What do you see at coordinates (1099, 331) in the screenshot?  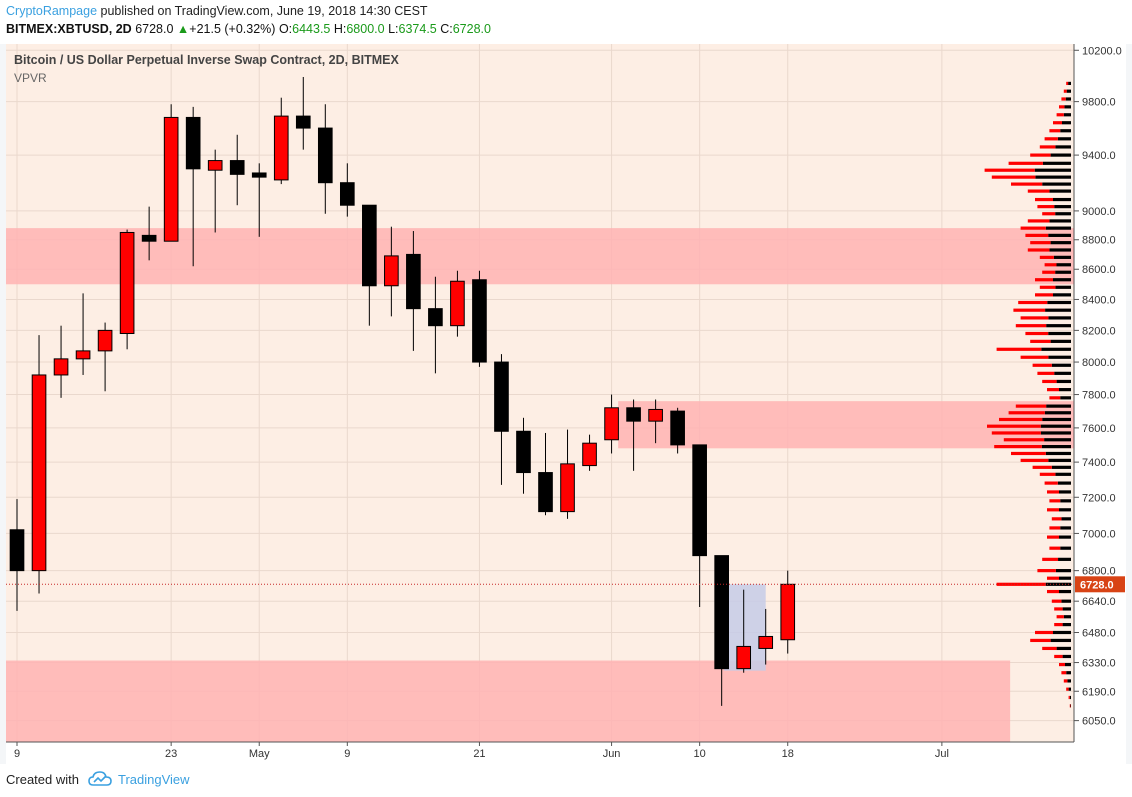 I see `y-tick-label: 8200.0` at bounding box center [1099, 331].